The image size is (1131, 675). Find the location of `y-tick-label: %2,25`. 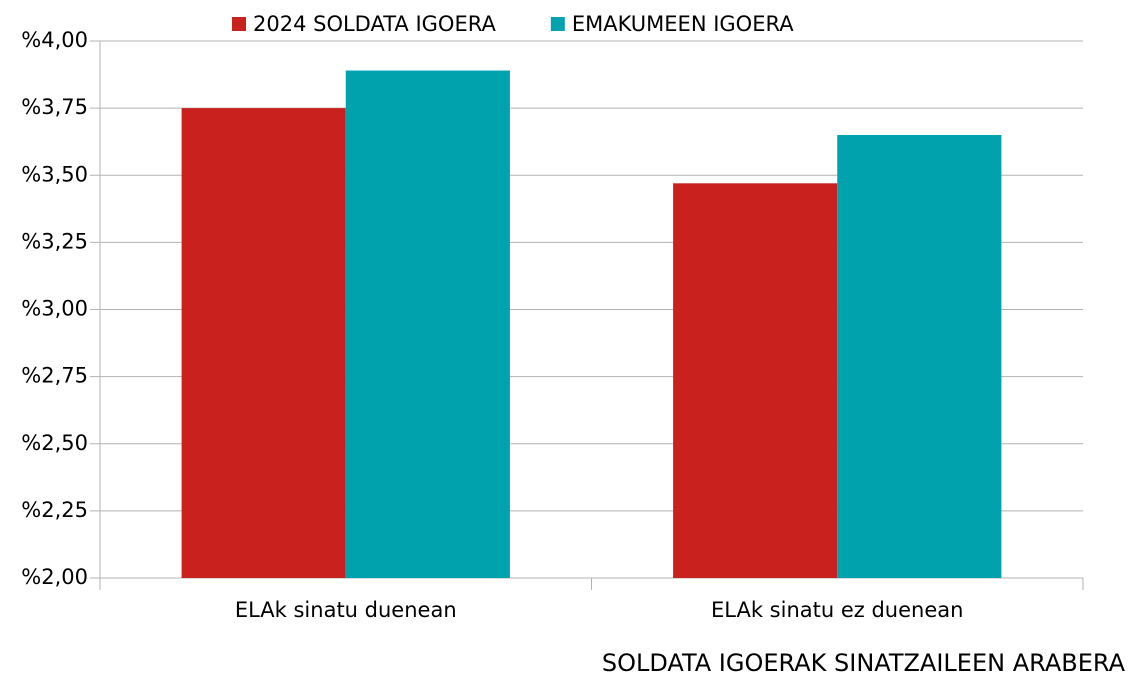

y-tick-label: %2,25 is located at coordinates (54, 510).